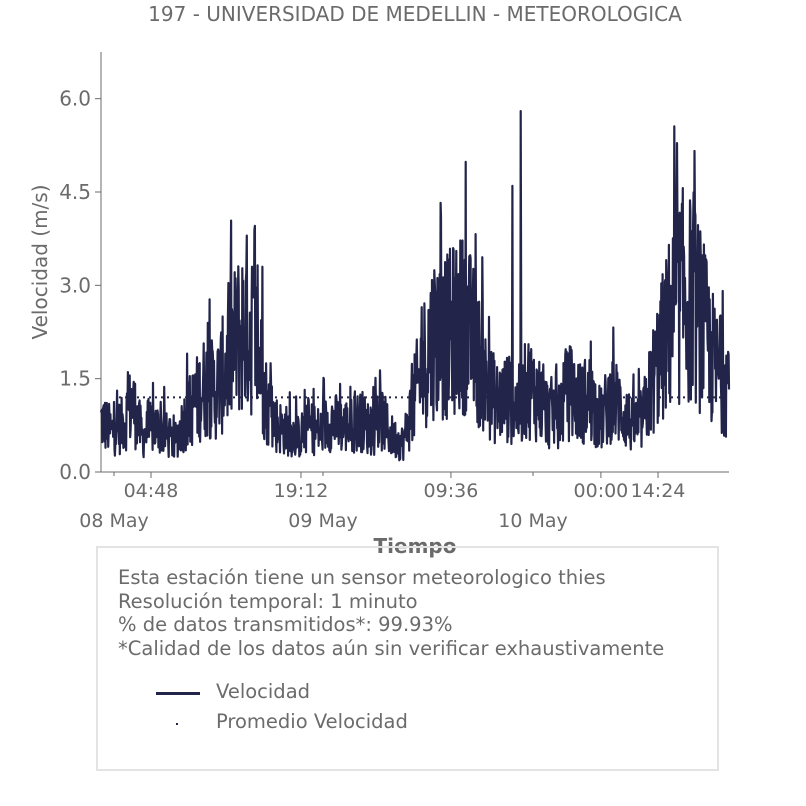 The image size is (806, 806). Describe the element at coordinates (301, 491) in the screenshot. I see `x-tick-label: 19:12` at that location.